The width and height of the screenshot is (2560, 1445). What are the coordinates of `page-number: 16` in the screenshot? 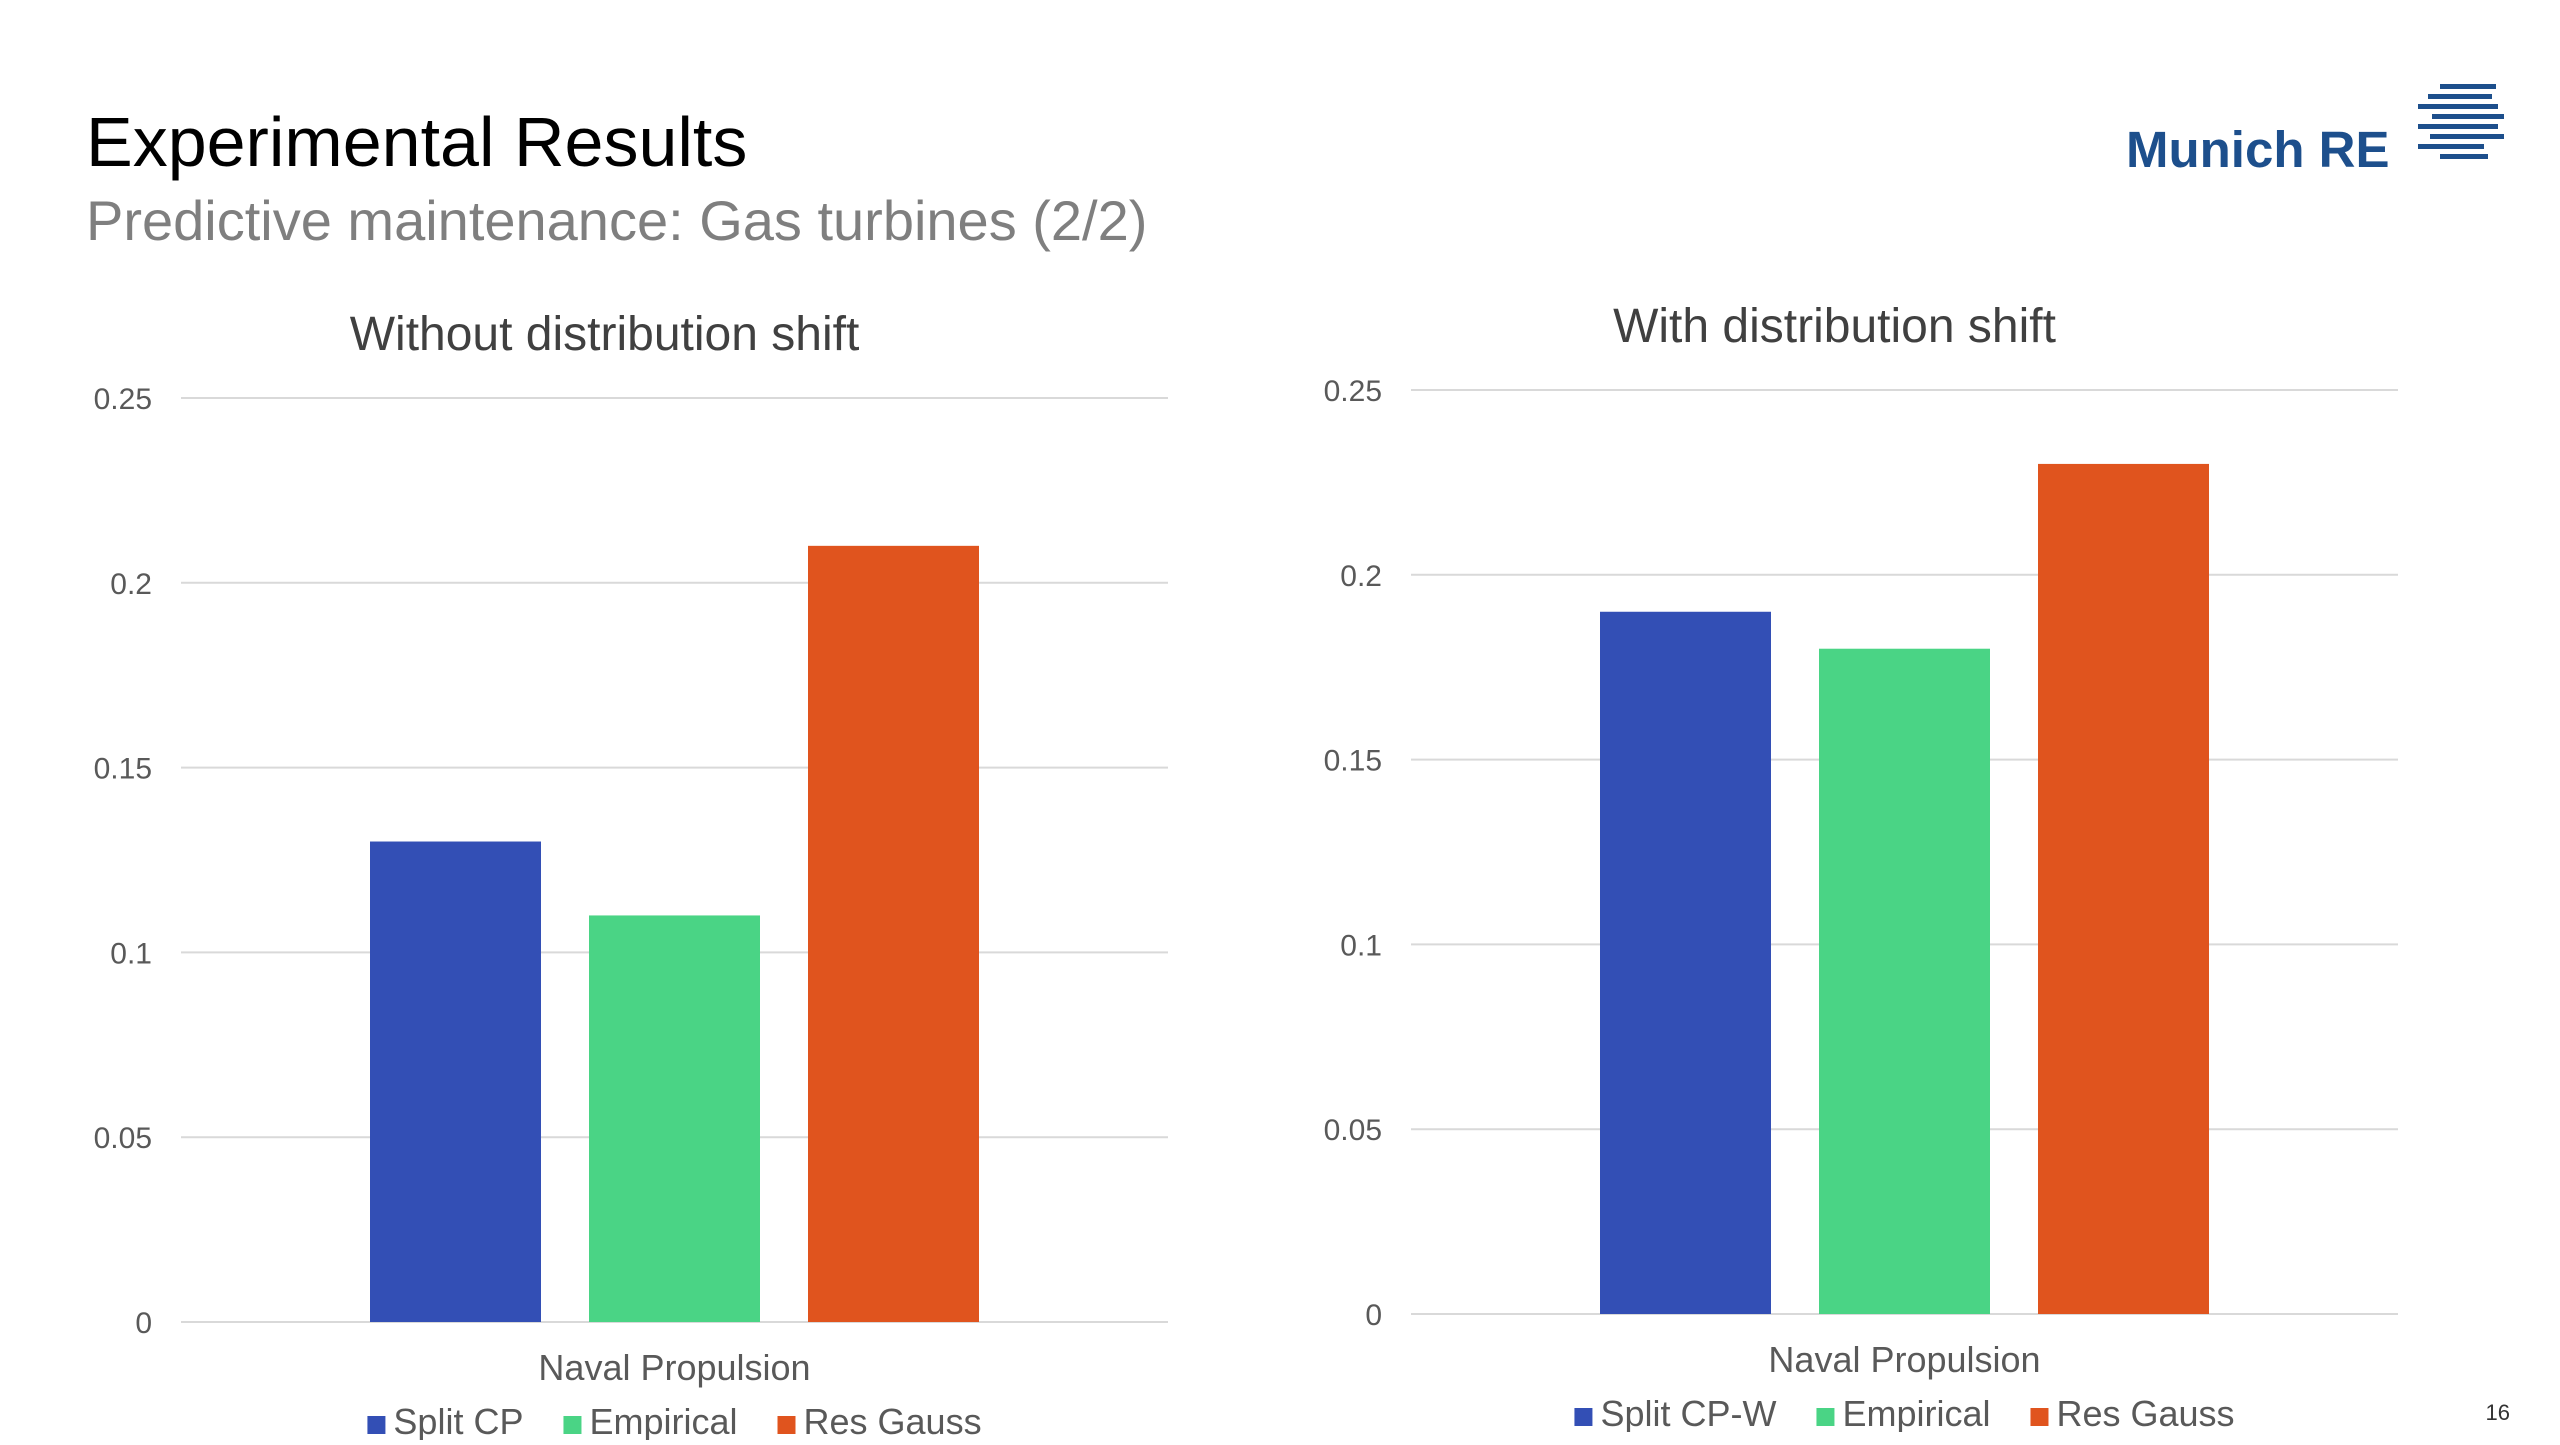 It's located at (2497, 1412).